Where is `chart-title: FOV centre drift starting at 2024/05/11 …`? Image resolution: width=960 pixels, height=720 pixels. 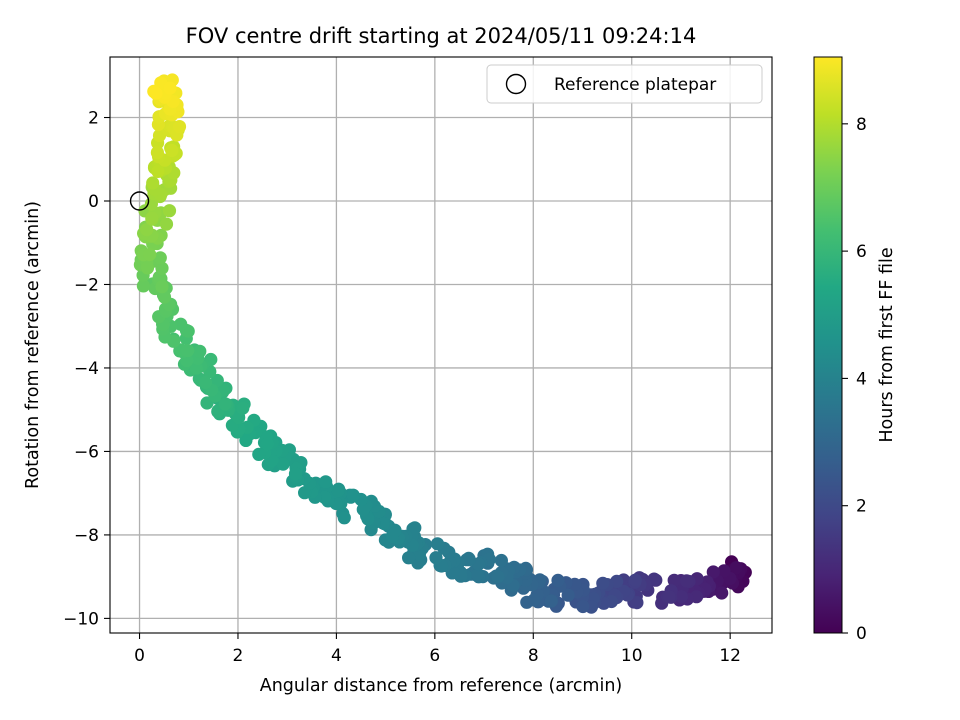
chart-title: FOV centre drift starting at 2024/05/11 … is located at coordinates (441, 36).